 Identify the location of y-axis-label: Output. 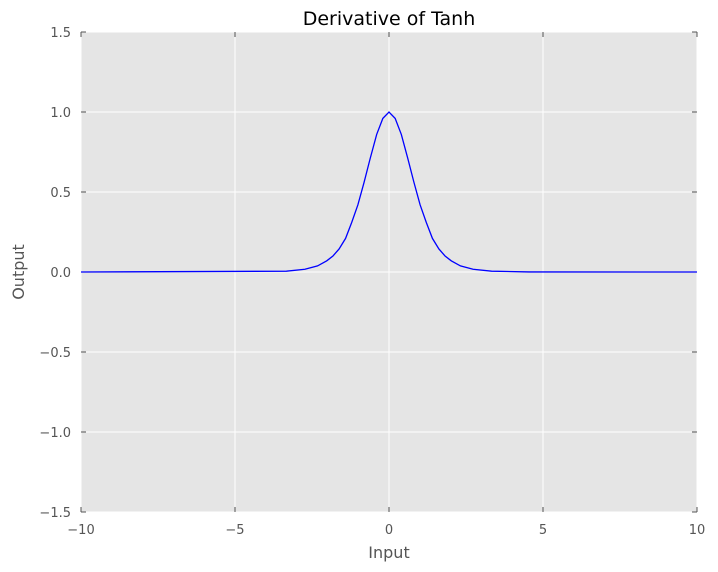
(18, 272).